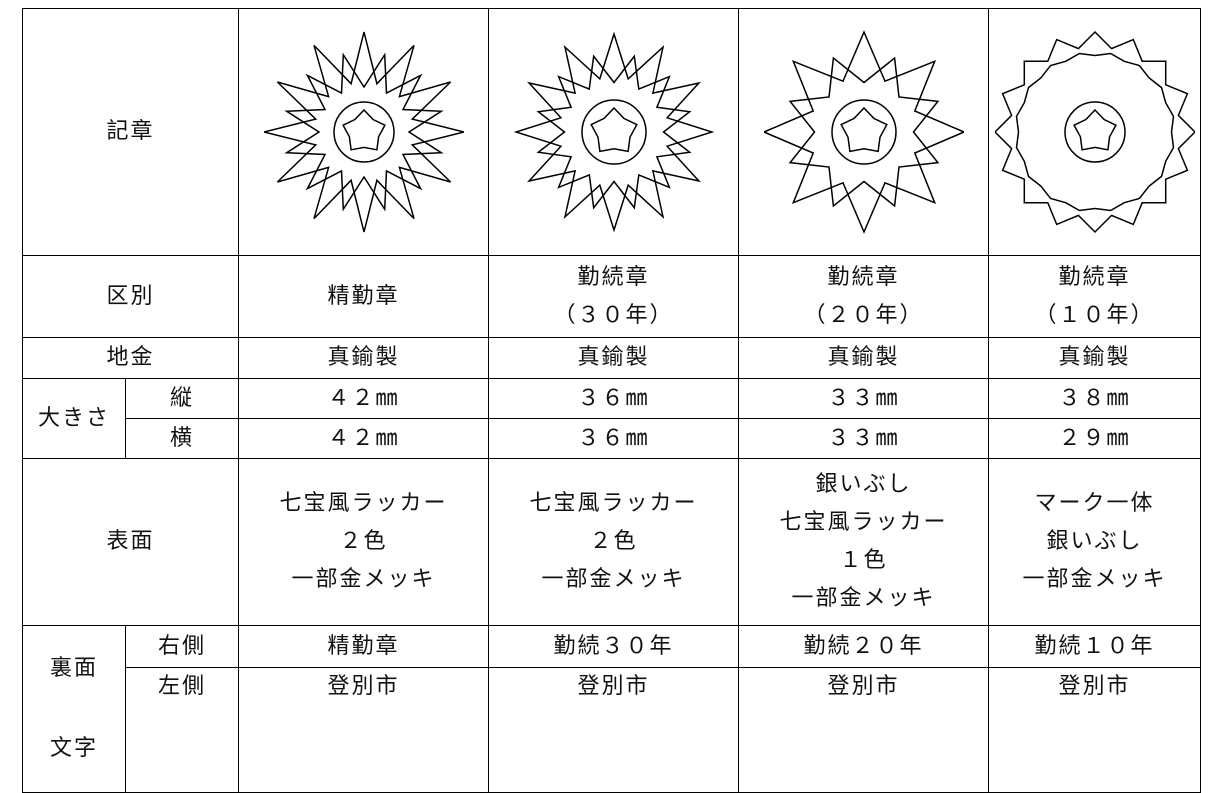 The image size is (1216, 793). Describe the element at coordinates (1095, 296) in the screenshot. I see `cell: 勤続章 （１０年）` at that location.